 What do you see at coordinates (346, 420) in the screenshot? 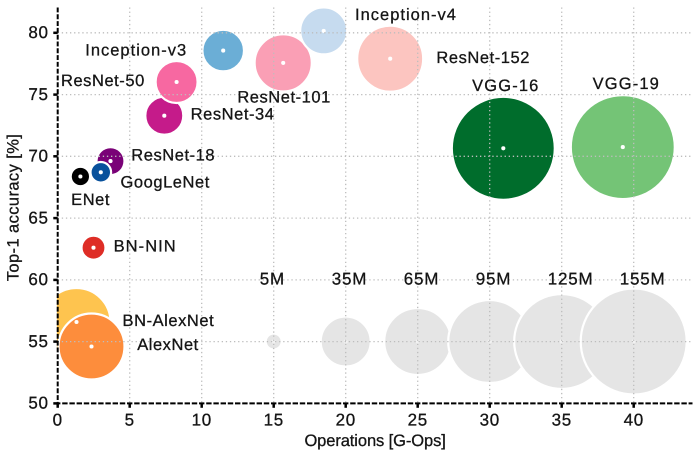
I see `svg-text: 20` at bounding box center [346, 420].